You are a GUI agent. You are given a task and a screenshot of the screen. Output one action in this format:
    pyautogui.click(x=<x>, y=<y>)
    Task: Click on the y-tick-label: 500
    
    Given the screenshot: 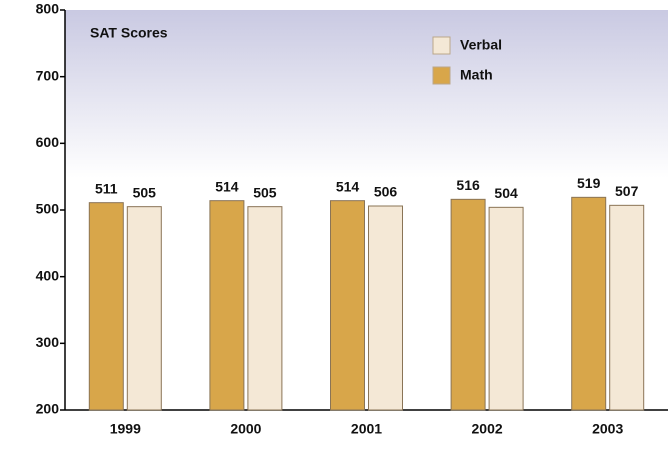 What is the action you would take?
    pyautogui.click(x=48, y=209)
    